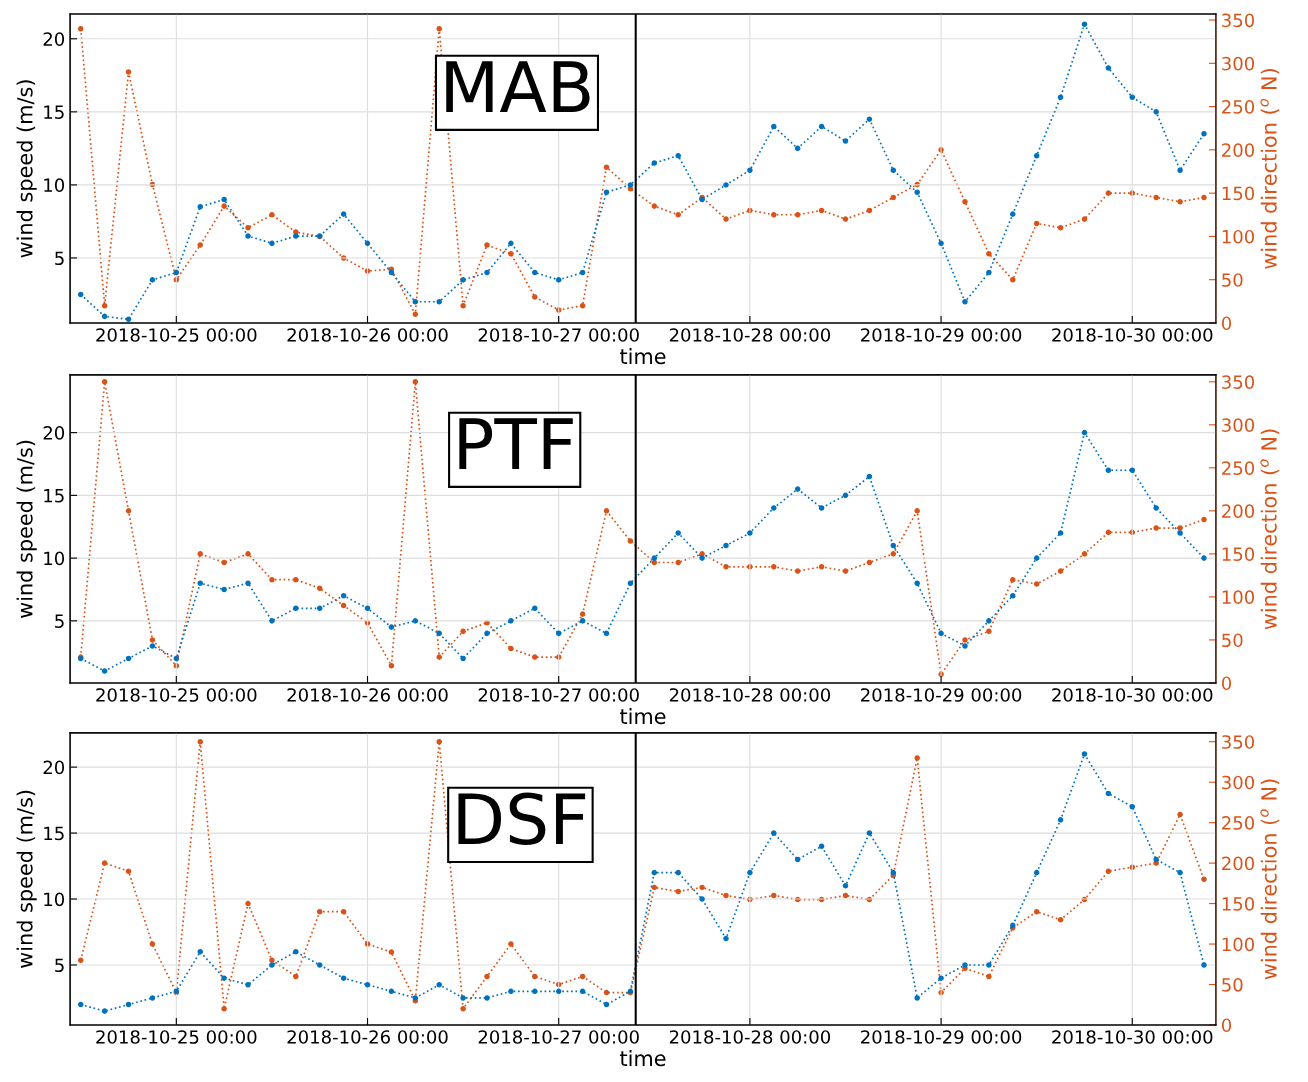 Image resolution: width=1308 pixels, height=1082 pixels. What do you see at coordinates (518, 86) in the screenshot?
I see `annotation: MAB` at bounding box center [518, 86].